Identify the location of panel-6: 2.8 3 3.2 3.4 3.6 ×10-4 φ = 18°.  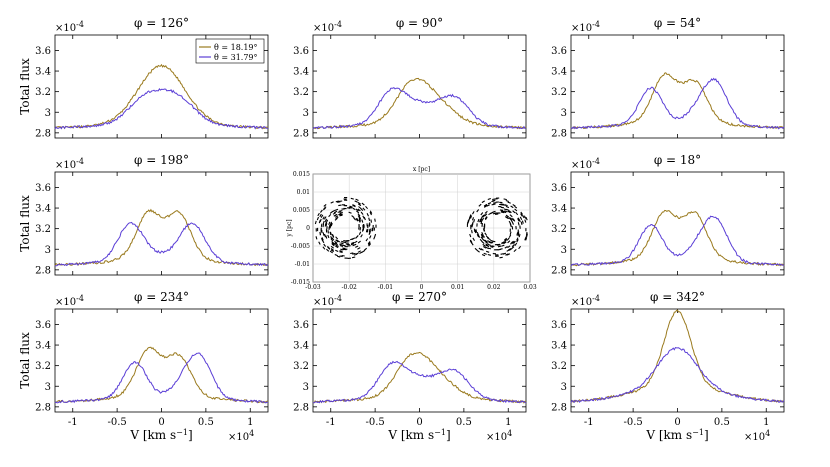
(668, 214).